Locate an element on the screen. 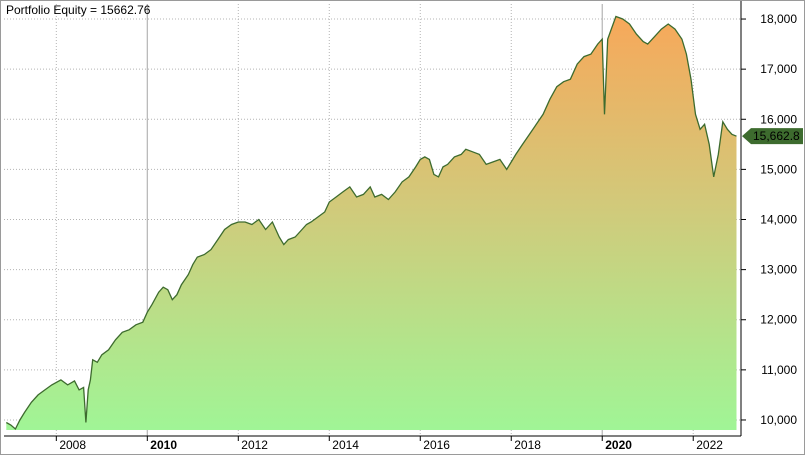 The width and height of the screenshot is (805, 455). y-tick-label: 14,000 is located at coordinates (778, 220).